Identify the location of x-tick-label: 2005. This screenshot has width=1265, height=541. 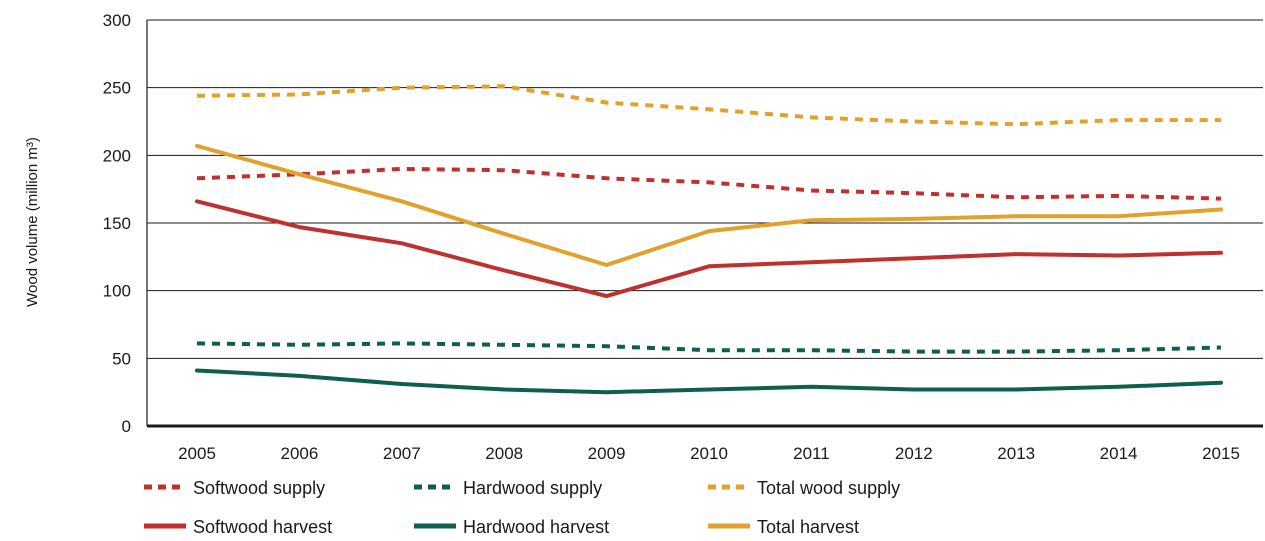
(197, 453).